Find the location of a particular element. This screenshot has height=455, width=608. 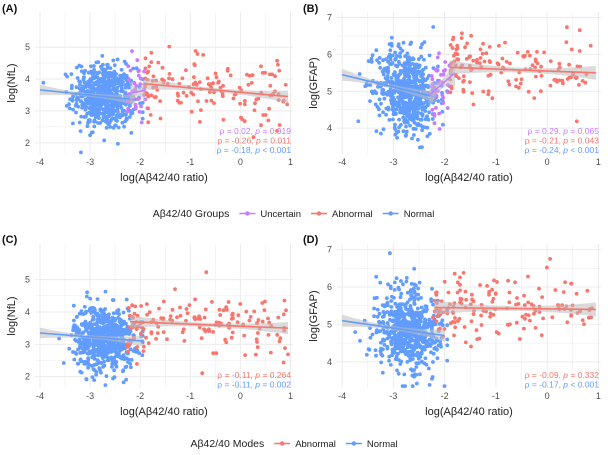

panel-tag: (D) is located at coordinates (311, 240).